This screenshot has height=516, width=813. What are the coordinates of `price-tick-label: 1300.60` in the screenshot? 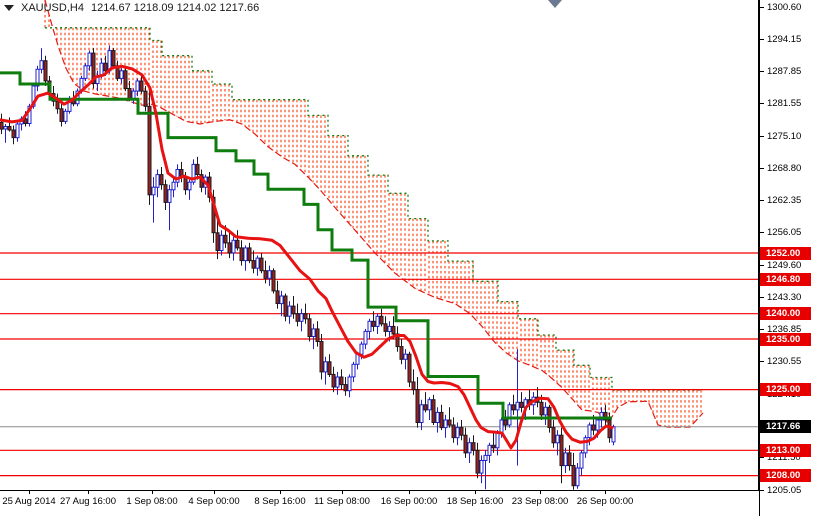 It's located at (780, 7).